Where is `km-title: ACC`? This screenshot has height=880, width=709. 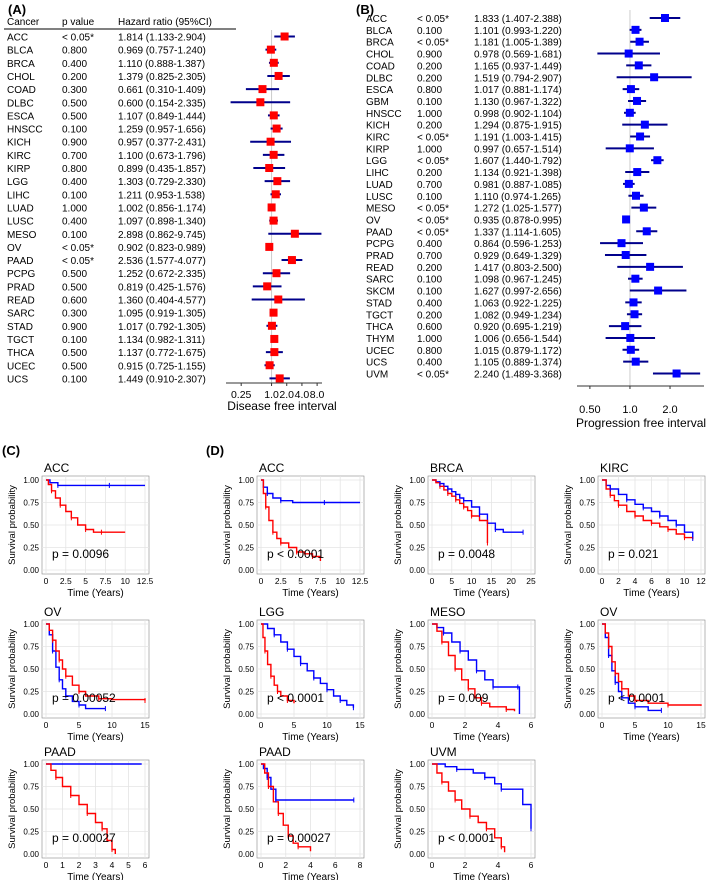 km-title: ACC is located at coordinates (272, 468).